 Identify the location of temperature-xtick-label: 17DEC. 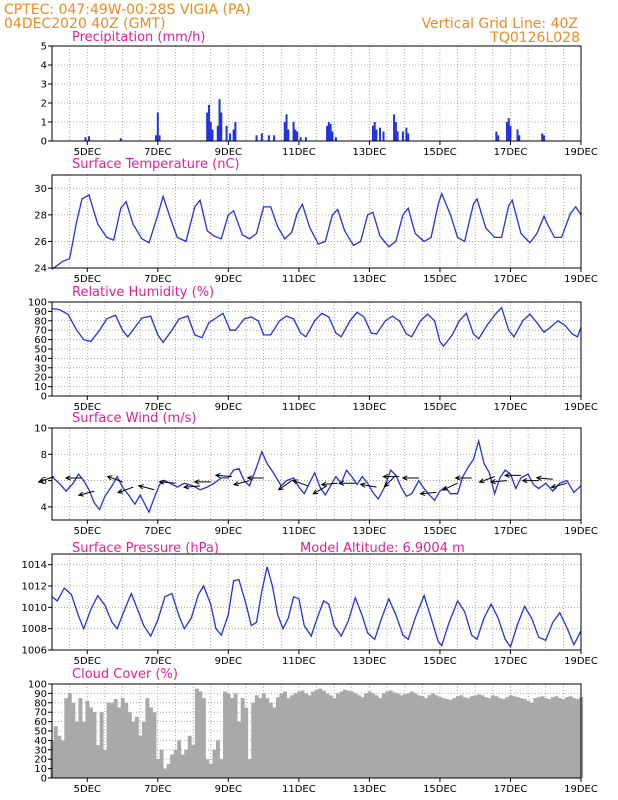
(511, 279).